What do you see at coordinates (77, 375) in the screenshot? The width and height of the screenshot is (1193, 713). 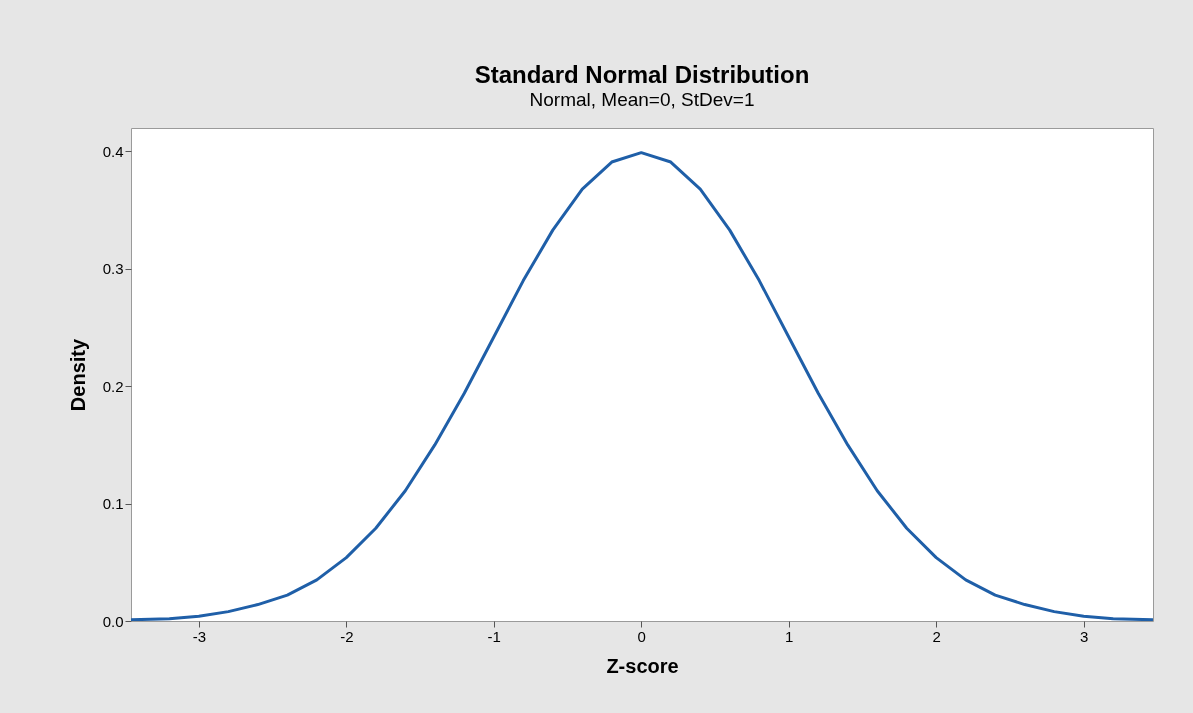 I see `y-axis-title: Density` at bounding box center [77, 375].